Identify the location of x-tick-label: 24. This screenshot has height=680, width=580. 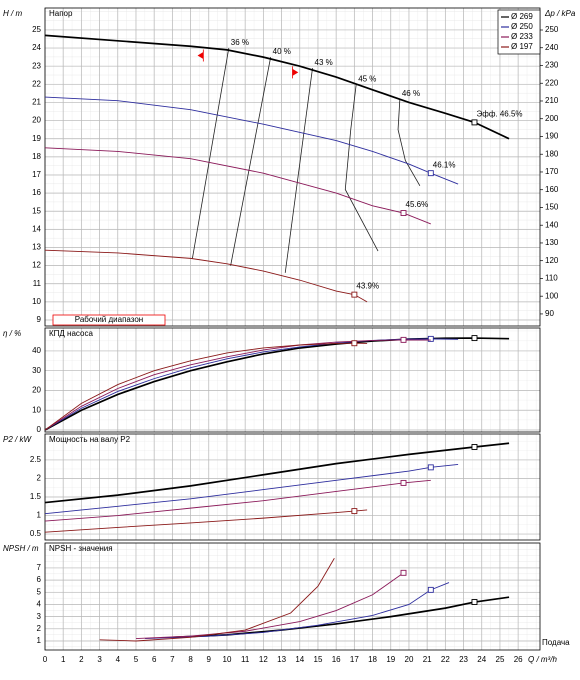
(481, 659).